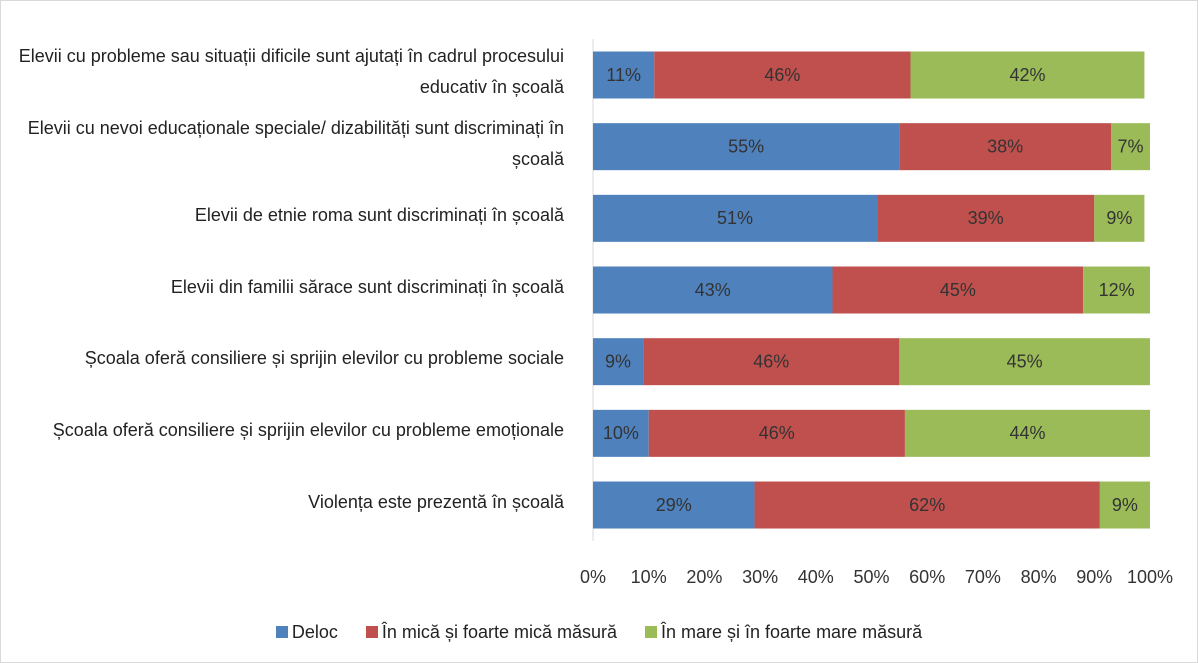  What do you see at coordinates (704, 577) in the screenshot?
I see `x-tick-label: 20%` at bounding box center [704, 577].